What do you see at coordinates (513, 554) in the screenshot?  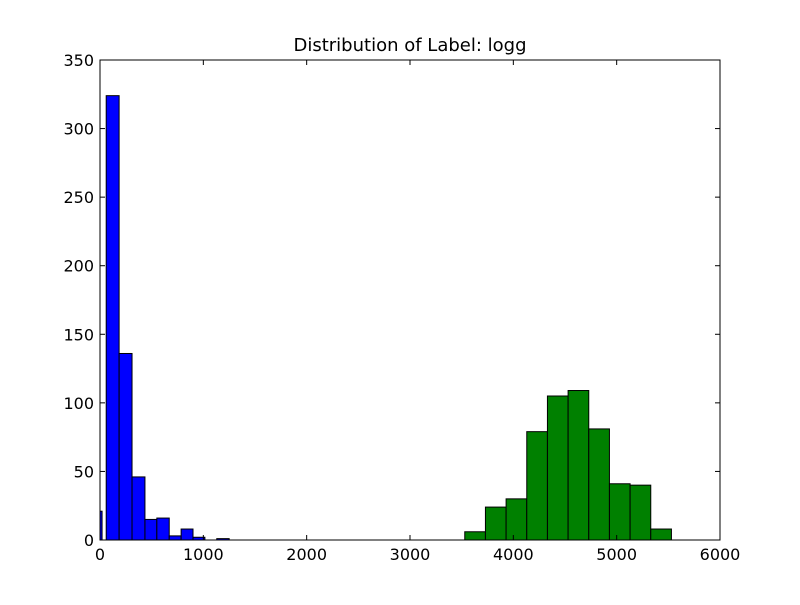 I see `x-tick-label-4: 4000` at bounding box center [513, 554].